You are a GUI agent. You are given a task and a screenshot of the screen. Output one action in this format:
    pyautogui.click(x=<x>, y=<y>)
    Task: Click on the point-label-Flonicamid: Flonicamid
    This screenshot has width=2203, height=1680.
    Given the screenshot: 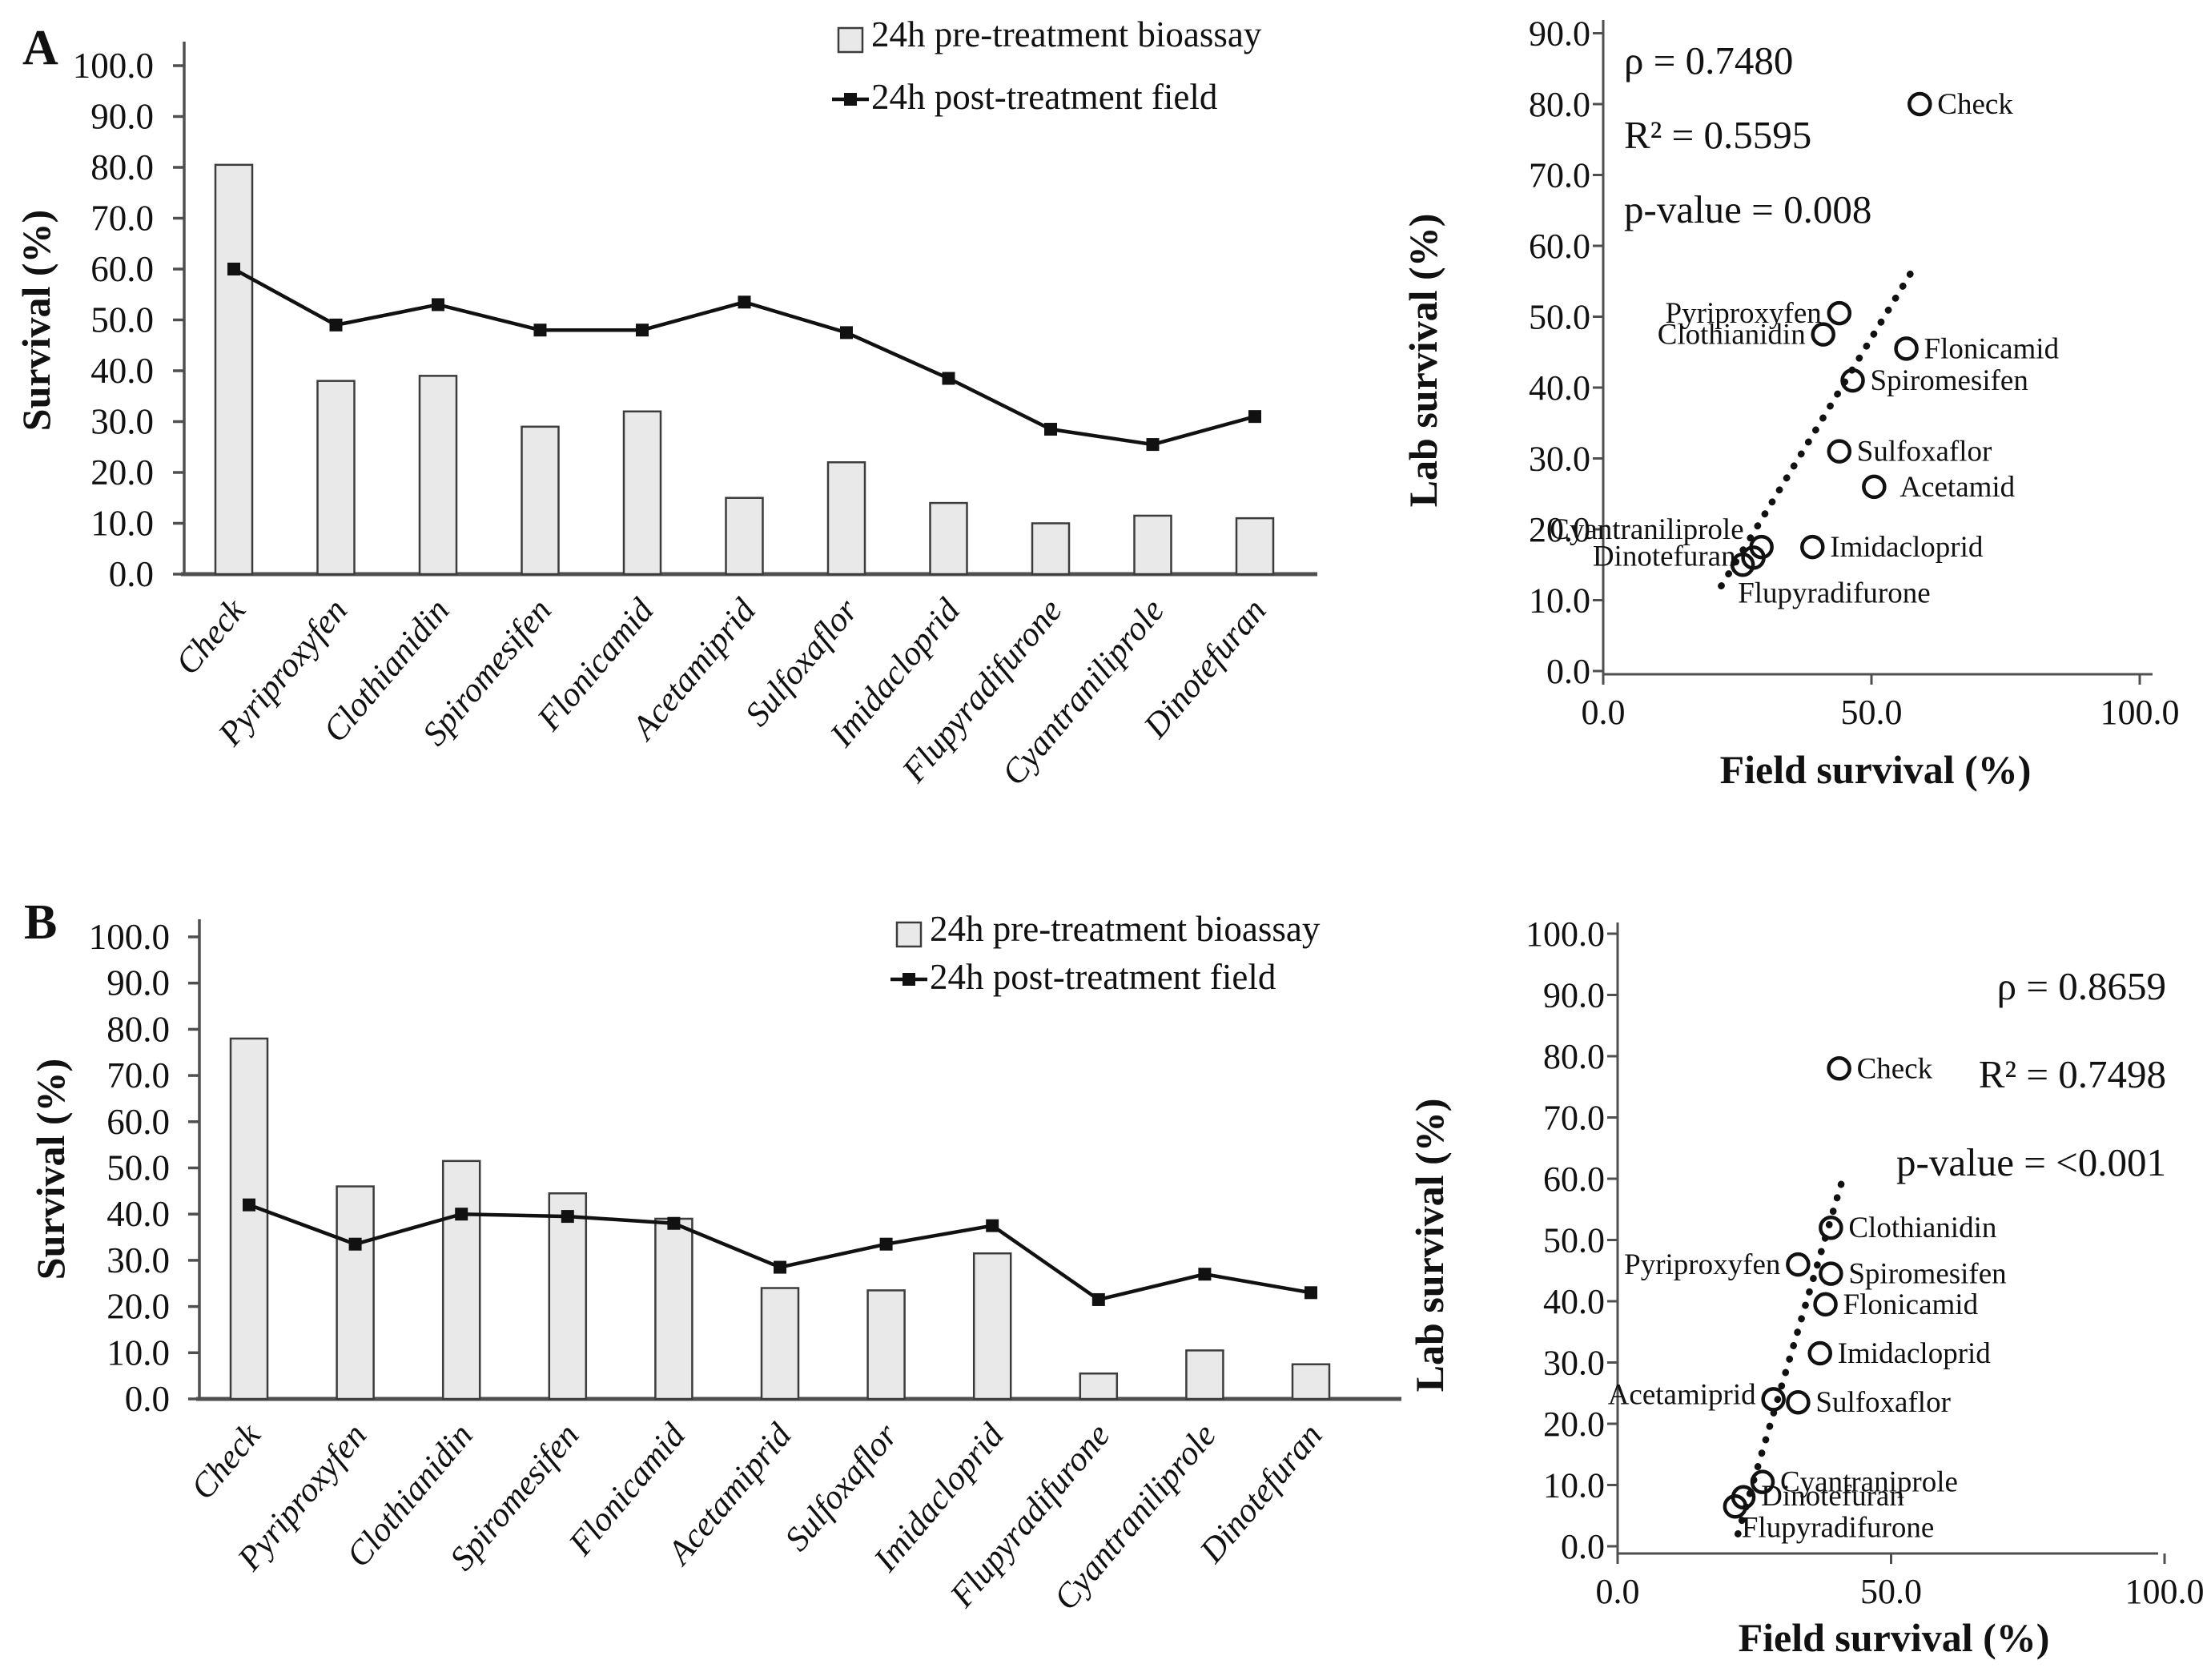 What is the action you would take?
    pyautogui.click(x=1911, y=1304)
    